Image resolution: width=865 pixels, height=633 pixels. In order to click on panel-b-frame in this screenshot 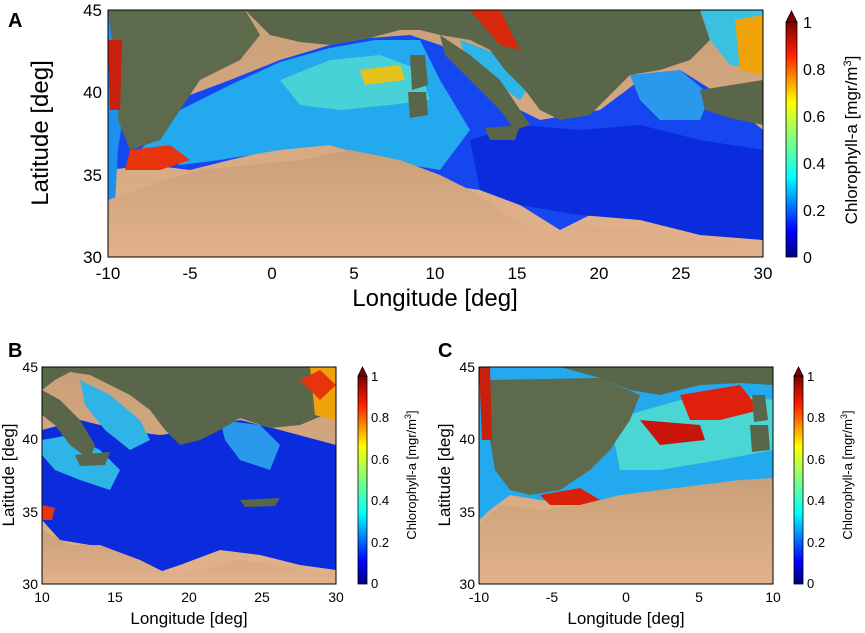, I will do `click(189, 475)`.